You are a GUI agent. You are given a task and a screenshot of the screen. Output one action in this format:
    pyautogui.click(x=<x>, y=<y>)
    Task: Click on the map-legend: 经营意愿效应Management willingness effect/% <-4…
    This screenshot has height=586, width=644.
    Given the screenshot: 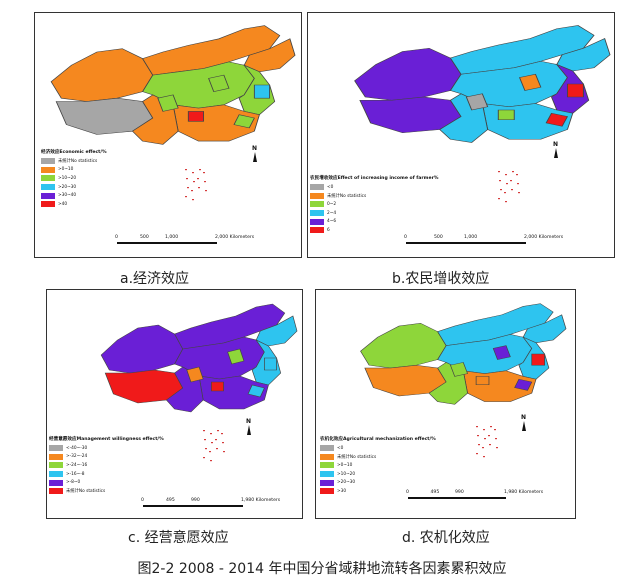 What is the action you would take?
    pyautogui.click(x=106, y=466)
    